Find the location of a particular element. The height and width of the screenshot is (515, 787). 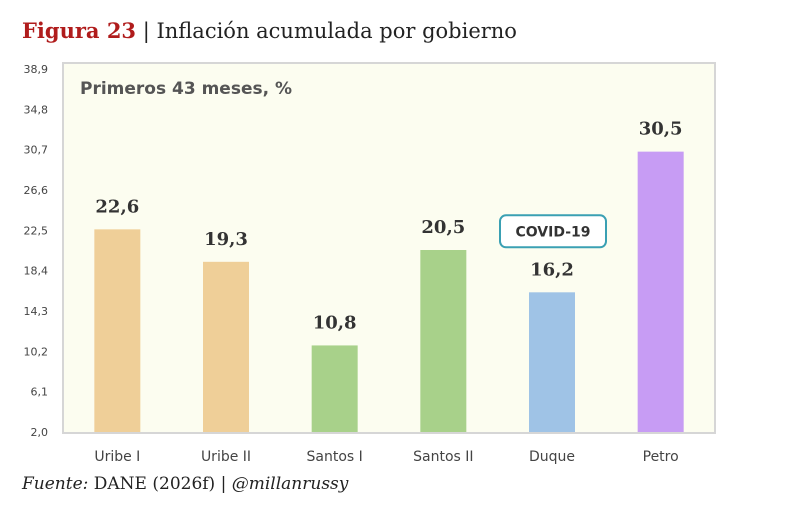

data-label: 30,5 is located at coordinates (661, 129).